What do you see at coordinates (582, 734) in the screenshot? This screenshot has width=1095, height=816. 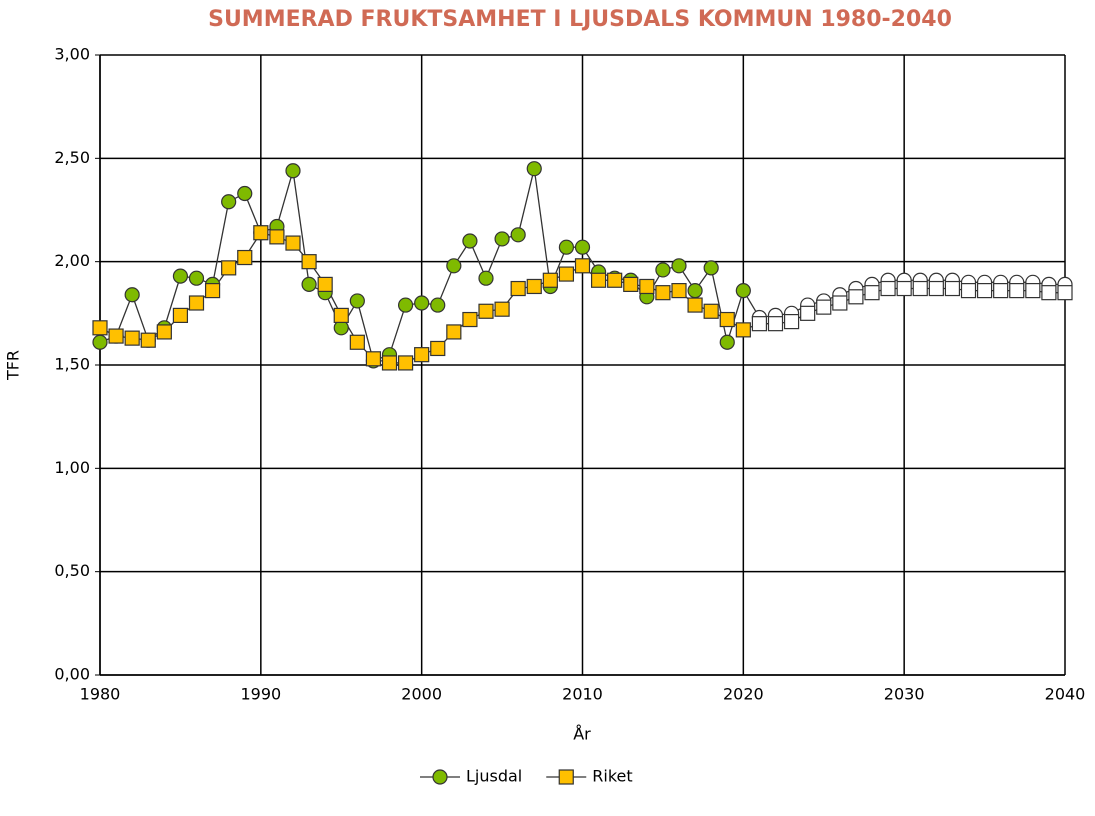 I see `x-axis-label: År` at bounding box center [582, 734].